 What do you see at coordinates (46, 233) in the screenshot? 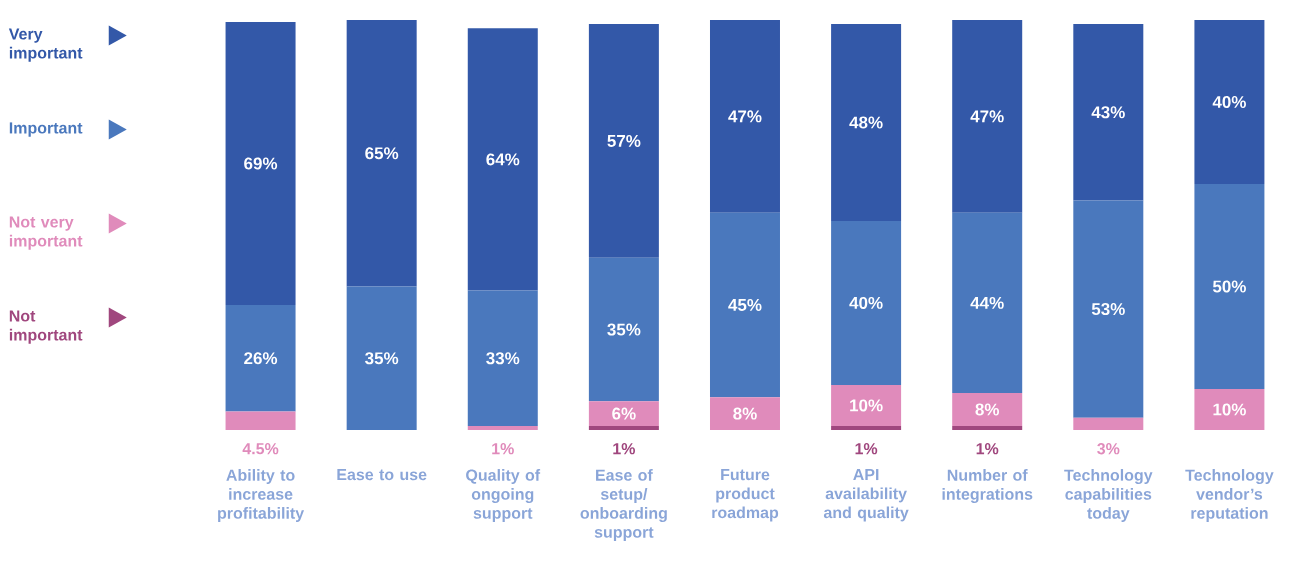
I see `legend-label: Not very important` at bounding box center [46, 233].